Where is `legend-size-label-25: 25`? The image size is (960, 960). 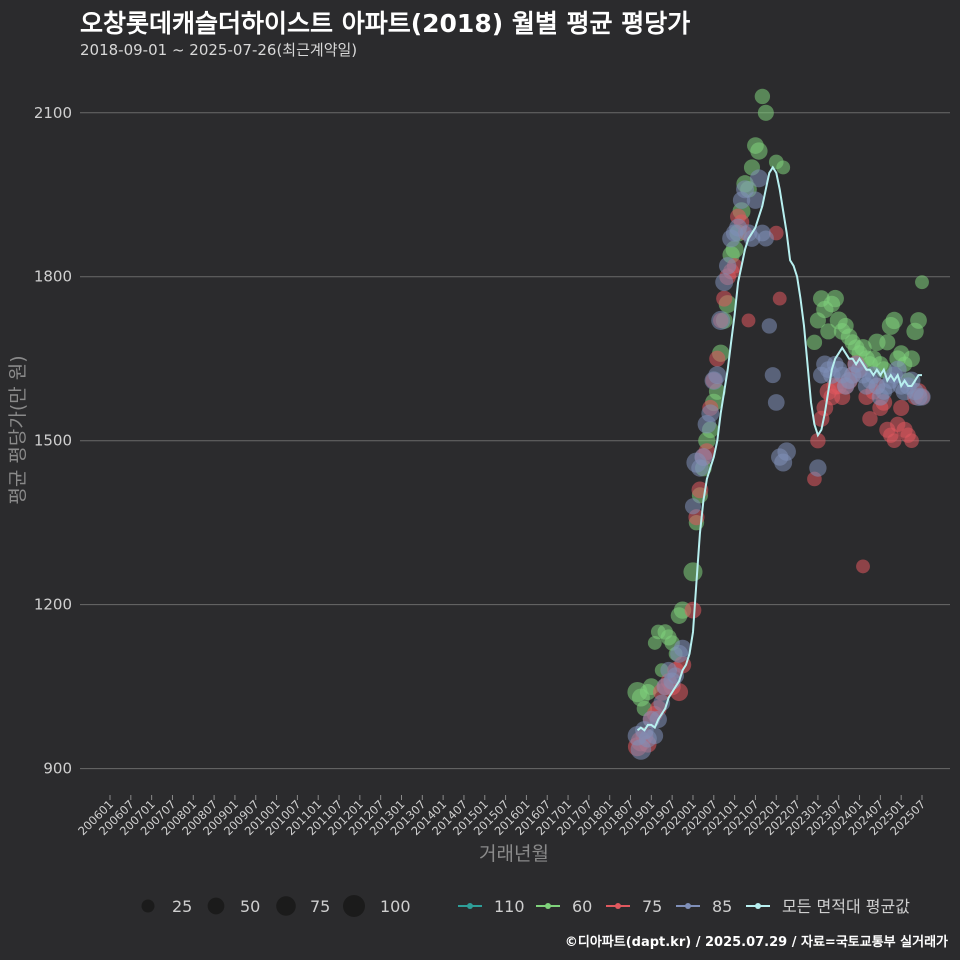
legend-size-label-25: 25 is located at coordinates (182, 906).